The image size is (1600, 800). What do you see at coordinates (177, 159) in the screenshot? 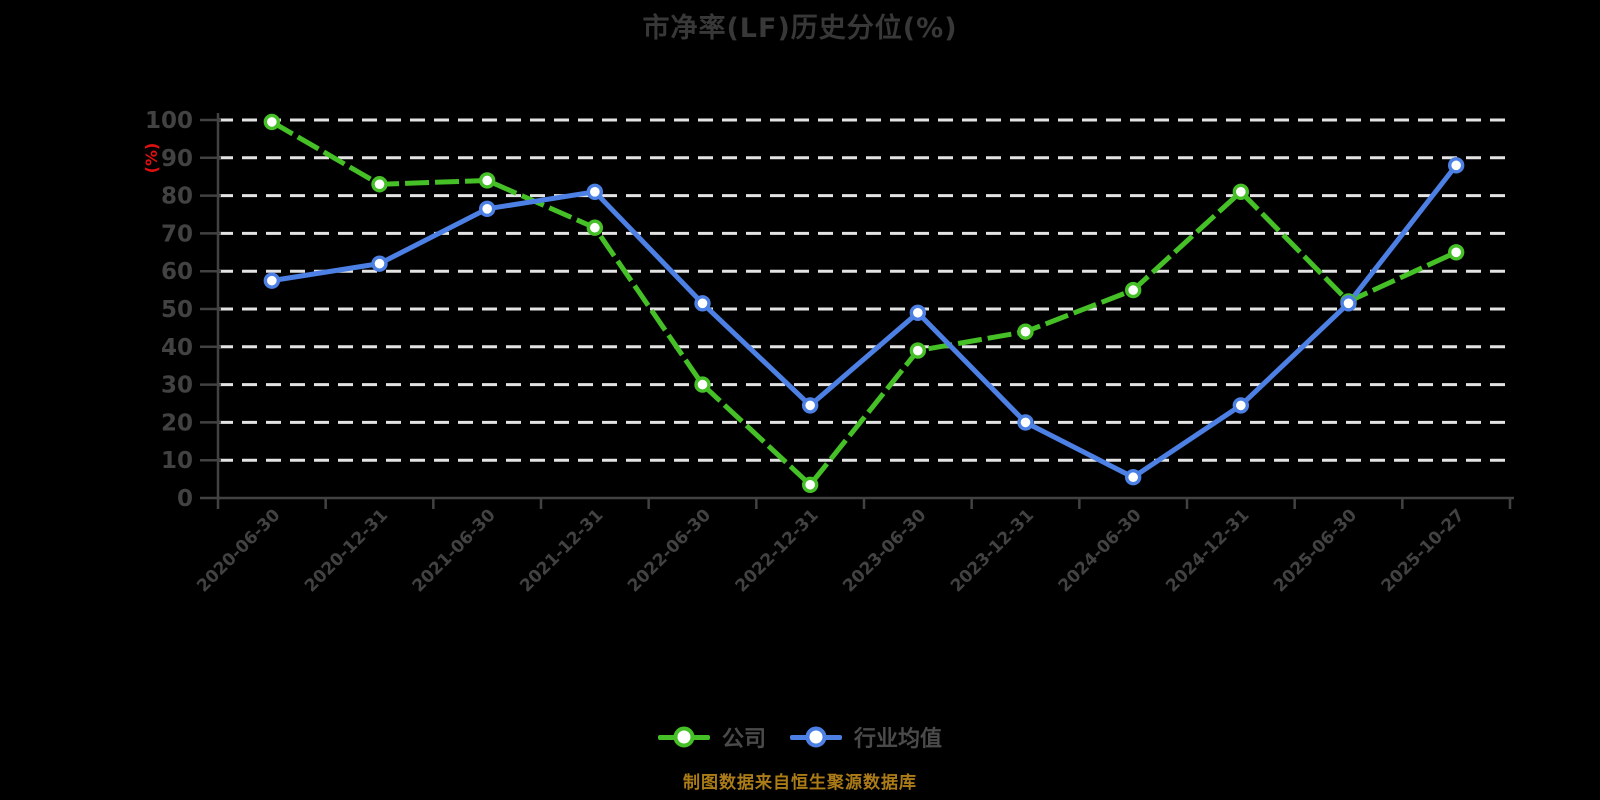
I see `y-tick-label: 90` at bounding box center [177, 159].